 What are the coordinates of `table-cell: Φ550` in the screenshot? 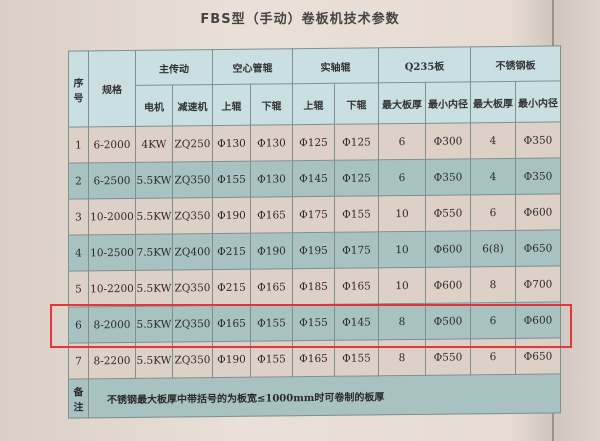 It's located at (448, 213).